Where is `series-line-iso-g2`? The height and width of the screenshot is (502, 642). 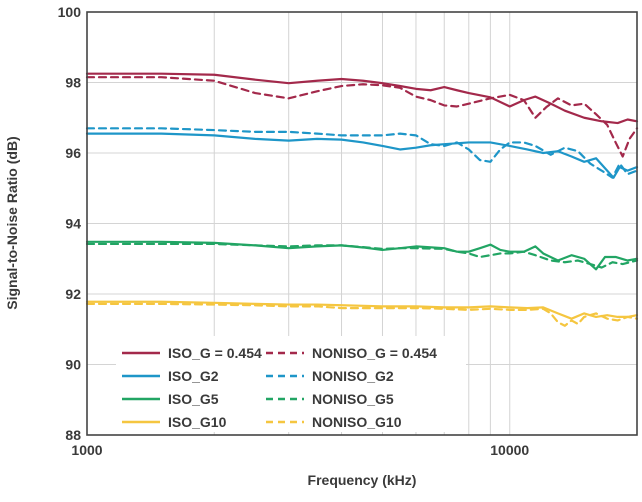
series-line-iso-g2 is located at coordinates (362, 155).